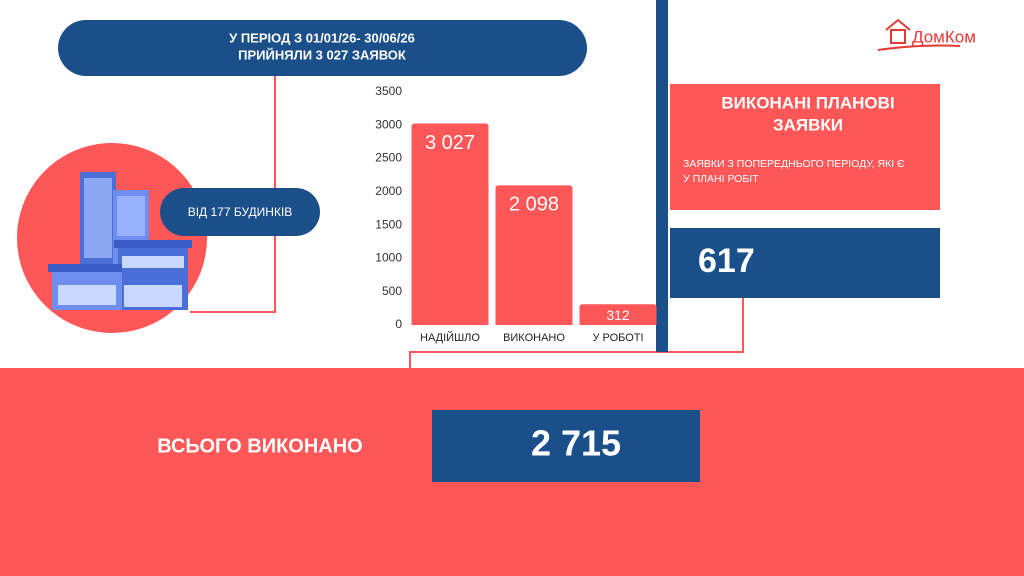  I want to click on buildings-text: ВІД 177 БУДИНКІВ, so click(240, 212).